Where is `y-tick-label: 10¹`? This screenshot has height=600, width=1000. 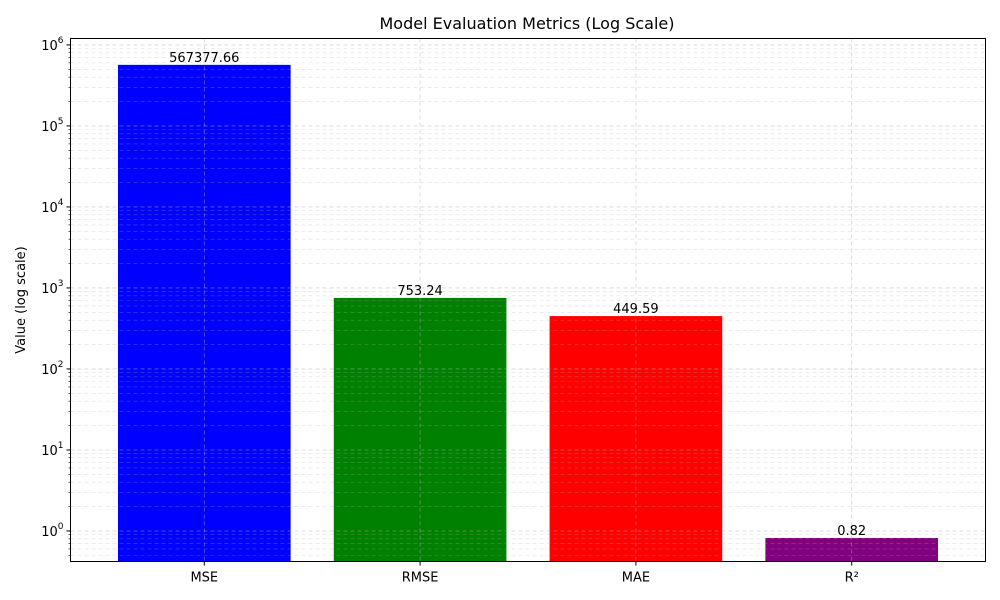 y-tick-label: 10¹ is located at coordinates (52, 450).